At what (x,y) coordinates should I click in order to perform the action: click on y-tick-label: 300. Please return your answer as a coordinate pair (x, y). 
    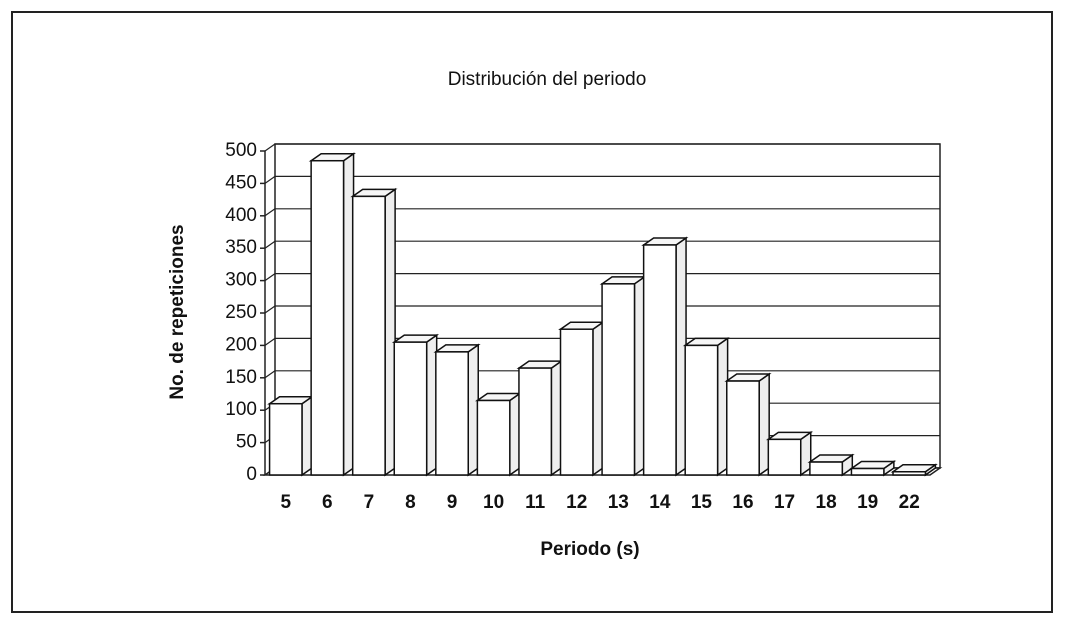
    Looking at the image, I should click on (241, 280).